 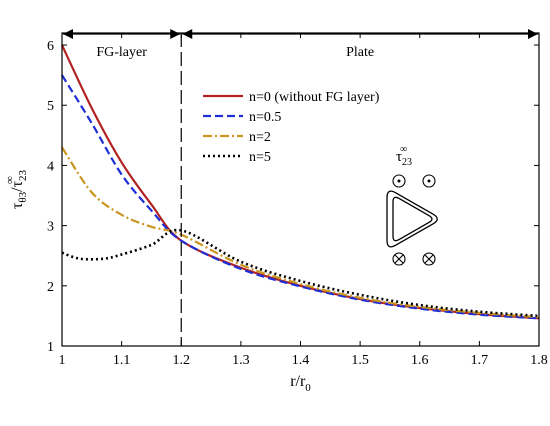 What do you see at coordinates (50, 106) in the screenshot?
I see `y-tick-label-4: 5` at bounding box center [50, 106].